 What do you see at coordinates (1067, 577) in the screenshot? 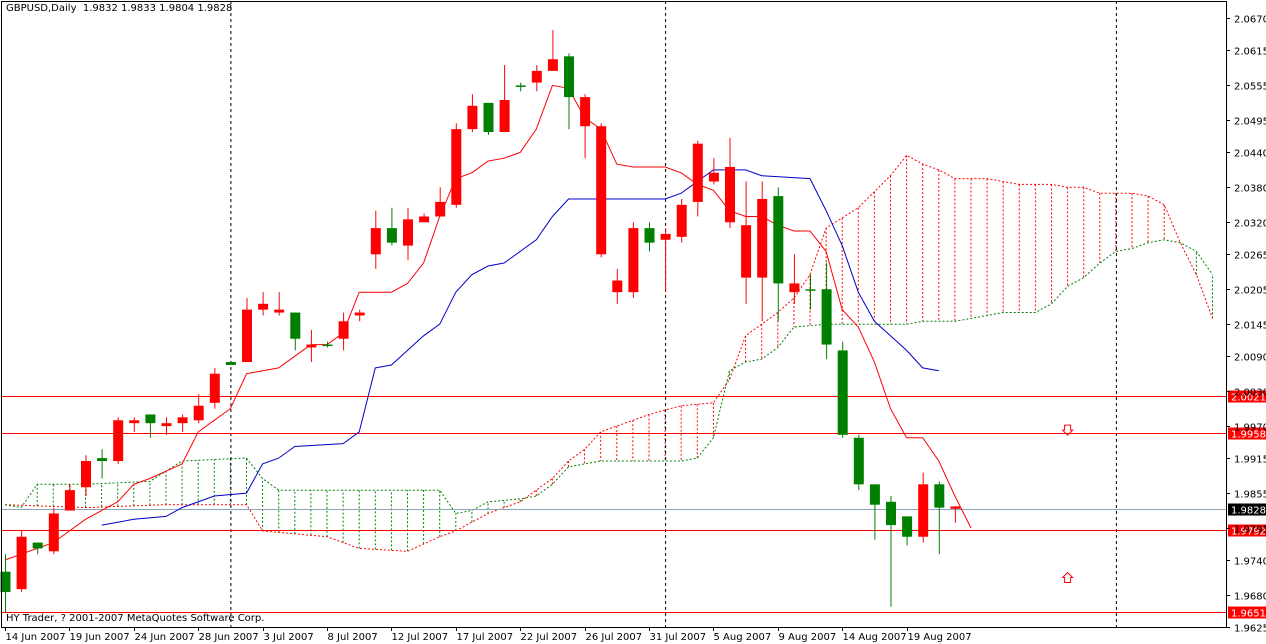
I see `up-arrow-icon` at bounding box center [1067, 577].